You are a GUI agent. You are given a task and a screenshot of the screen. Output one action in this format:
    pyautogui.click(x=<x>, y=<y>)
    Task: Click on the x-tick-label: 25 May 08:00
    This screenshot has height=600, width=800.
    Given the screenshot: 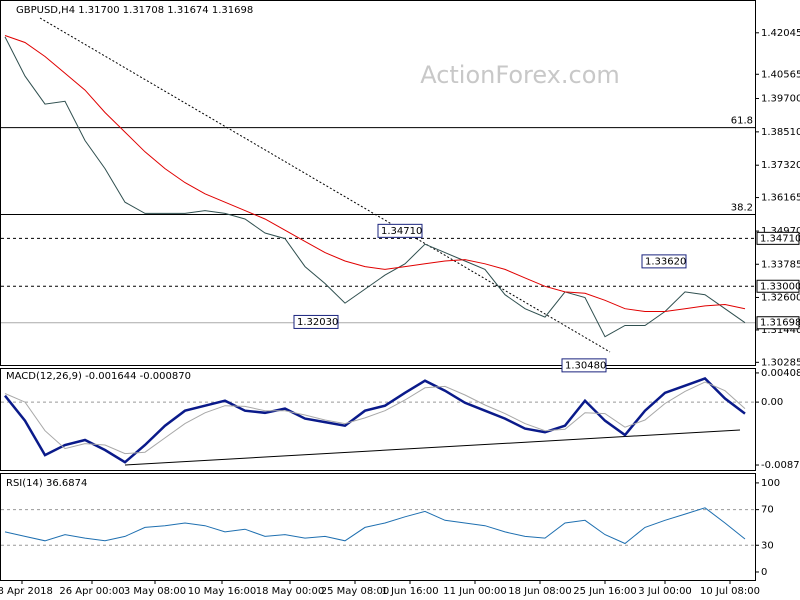 What is the action you would take?
    pyautogui.click(x=355, y=591)
    